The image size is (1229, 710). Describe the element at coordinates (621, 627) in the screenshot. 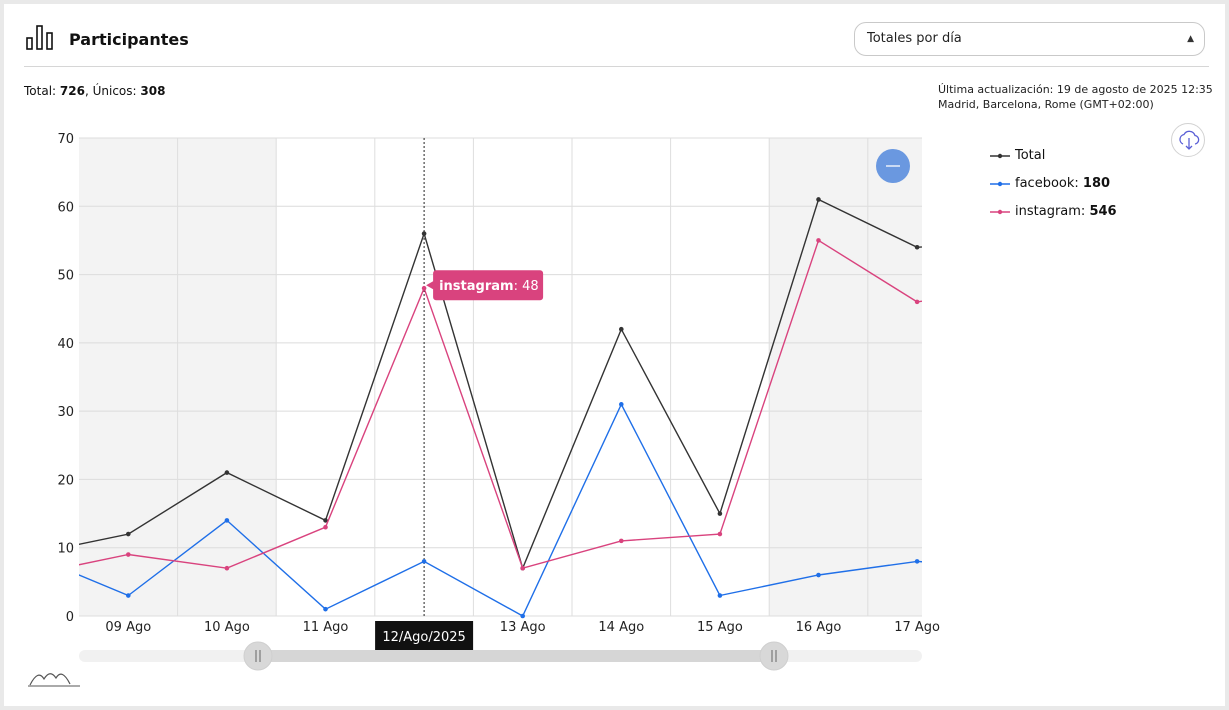

I see `x-tick-label: 14 Ago` at that location.